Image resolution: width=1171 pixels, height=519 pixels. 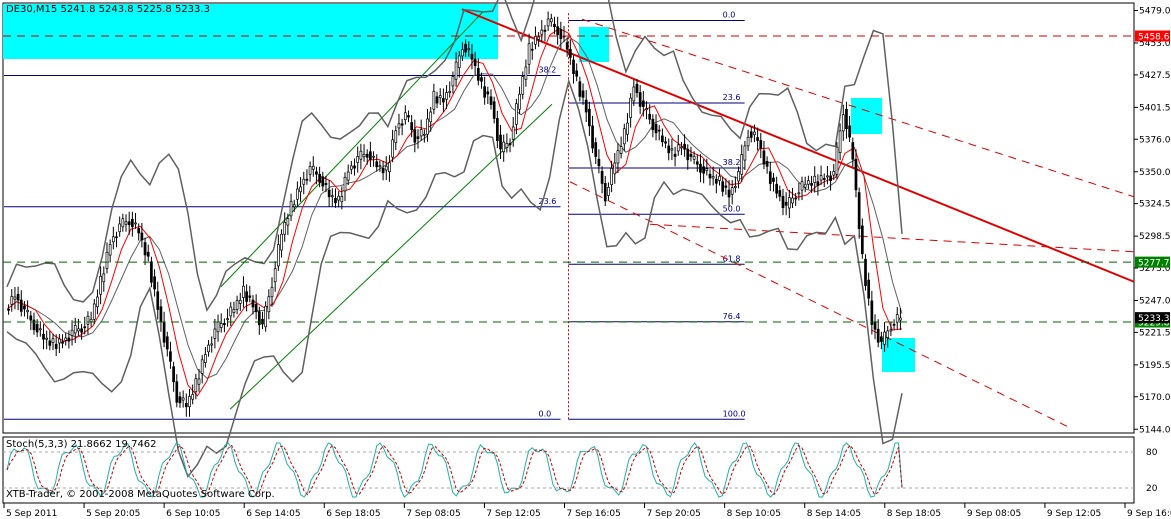 I want to click on price-tick-label: 5401.5, so click(x=1155, y=108).